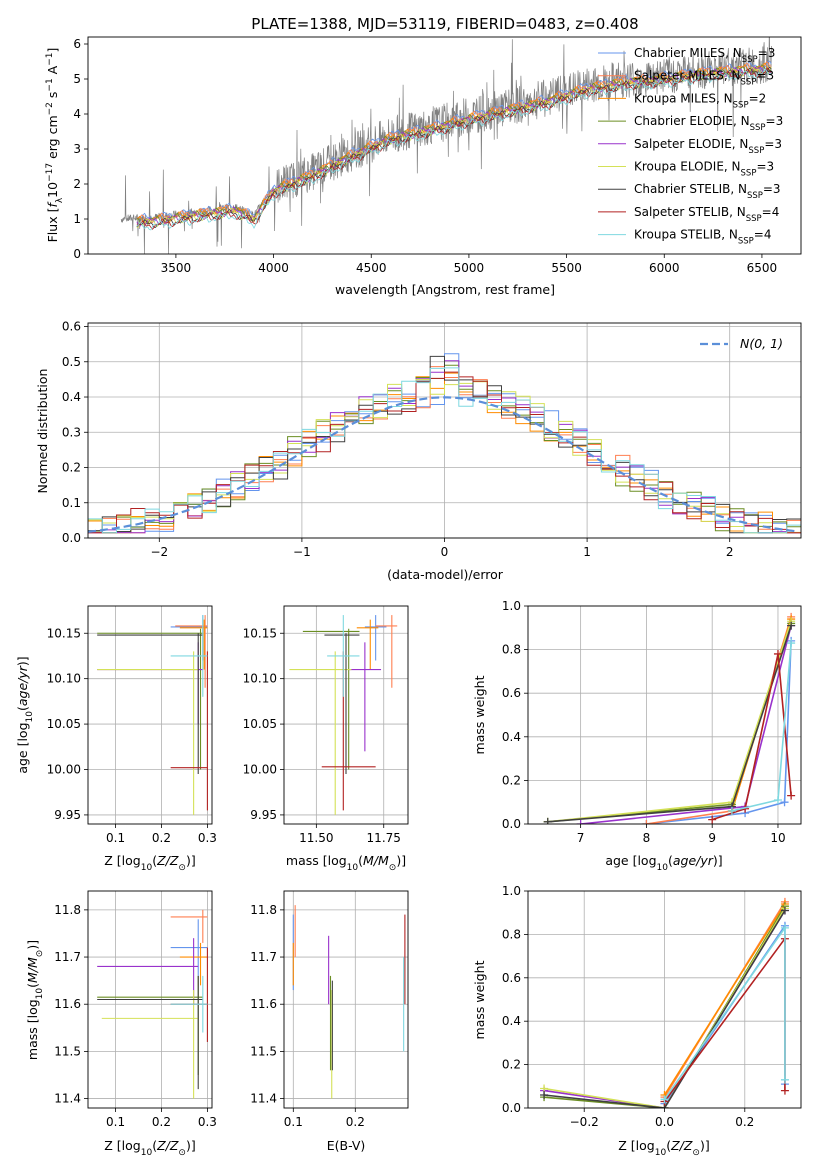 This screenshot has width=819, height=1170. Describe the element at coordinates (42, 431) in the screenshot. I see `y-axis-label: Normed distribution` at that location.